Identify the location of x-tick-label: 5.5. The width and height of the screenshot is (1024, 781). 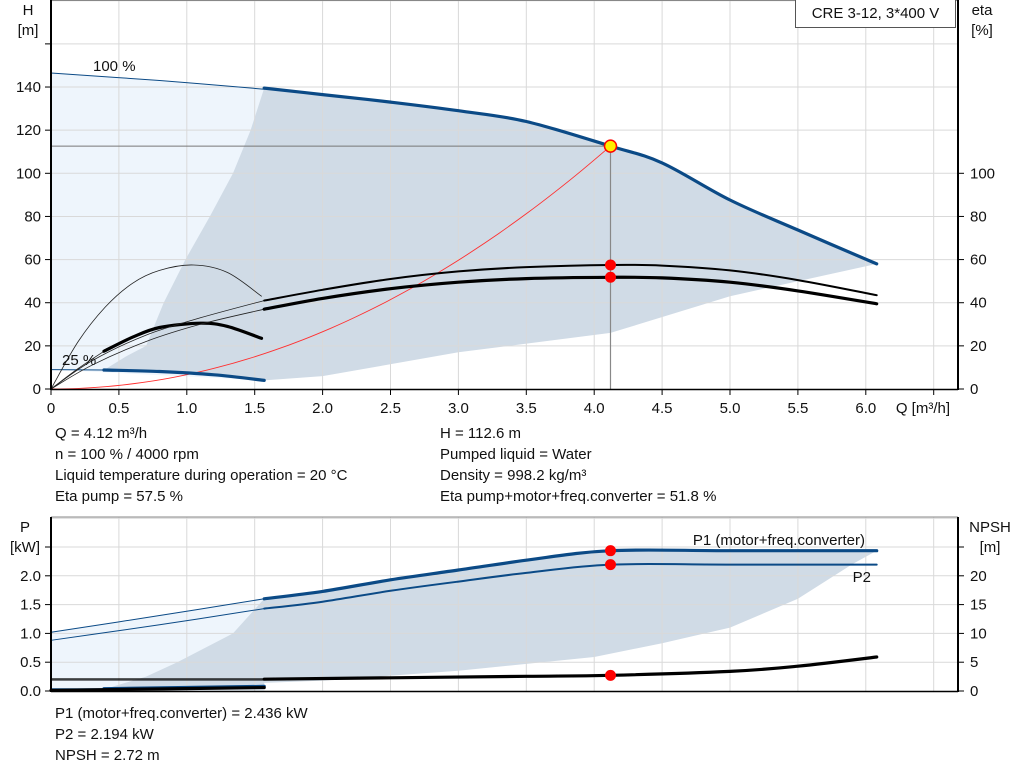
(797, 408).